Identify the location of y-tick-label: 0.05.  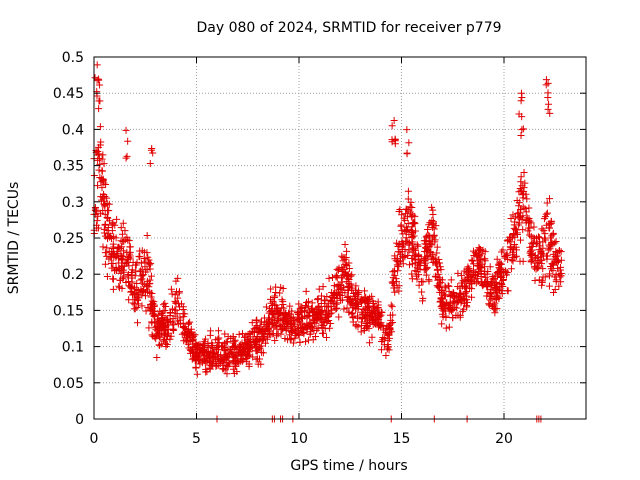
(68, 384).